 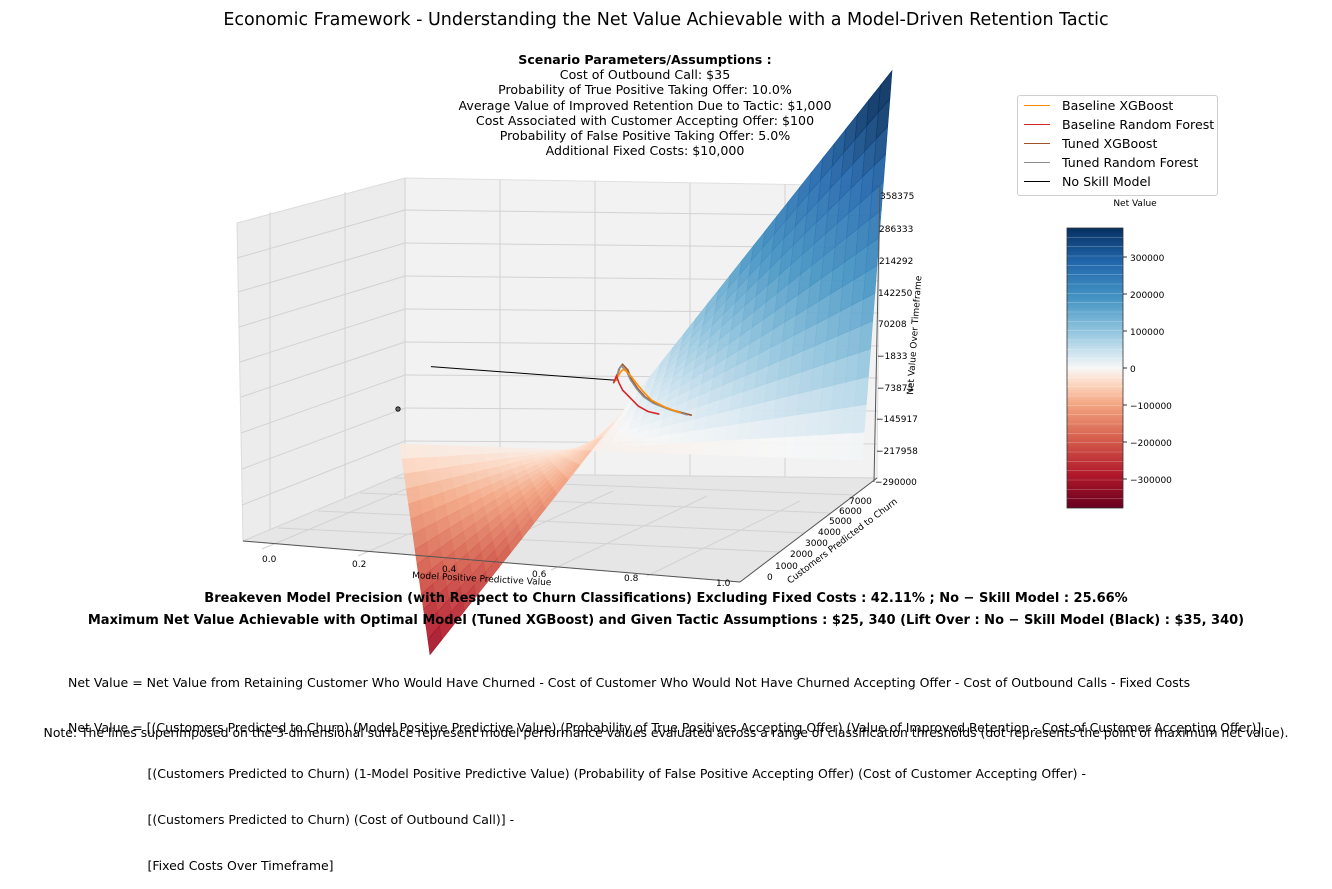 I want to click on legend-item-tuned-random-forest: Tuned Random Forest, so click(x=1111, y=162).